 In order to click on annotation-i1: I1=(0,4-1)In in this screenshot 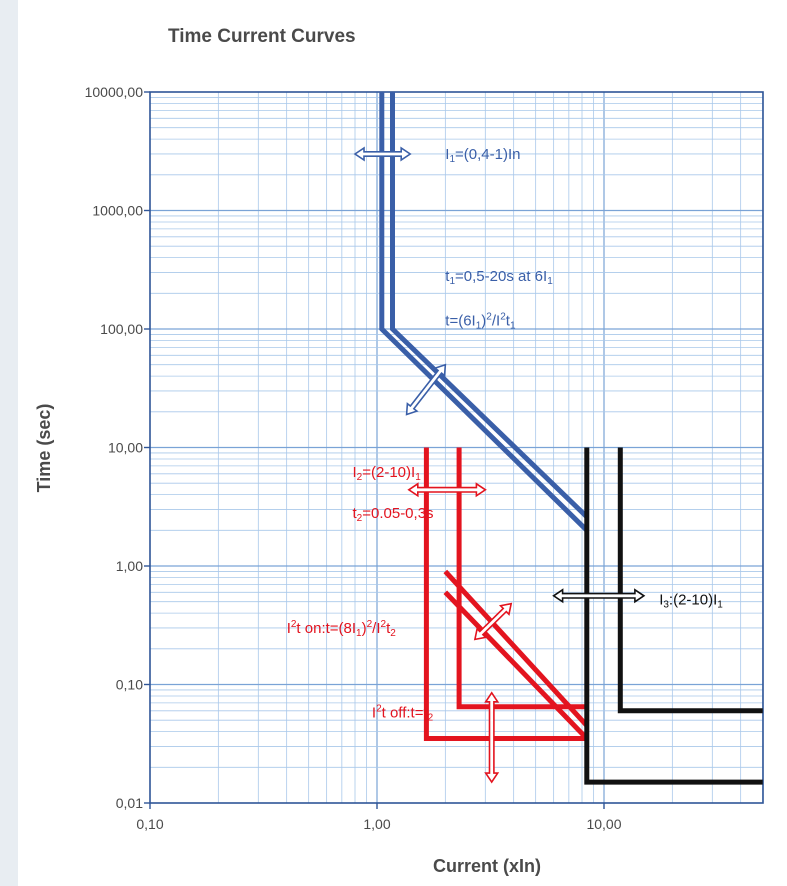, I will do `click(482, 155)`.